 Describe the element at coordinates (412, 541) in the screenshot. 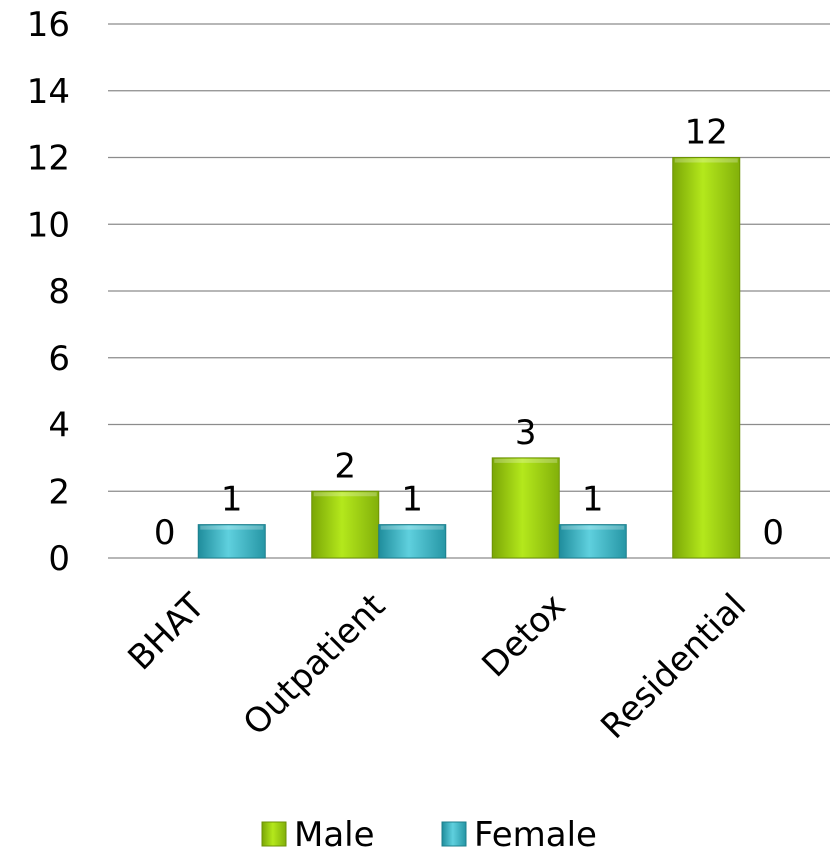

I see `bar-female-outpatient` at that location.